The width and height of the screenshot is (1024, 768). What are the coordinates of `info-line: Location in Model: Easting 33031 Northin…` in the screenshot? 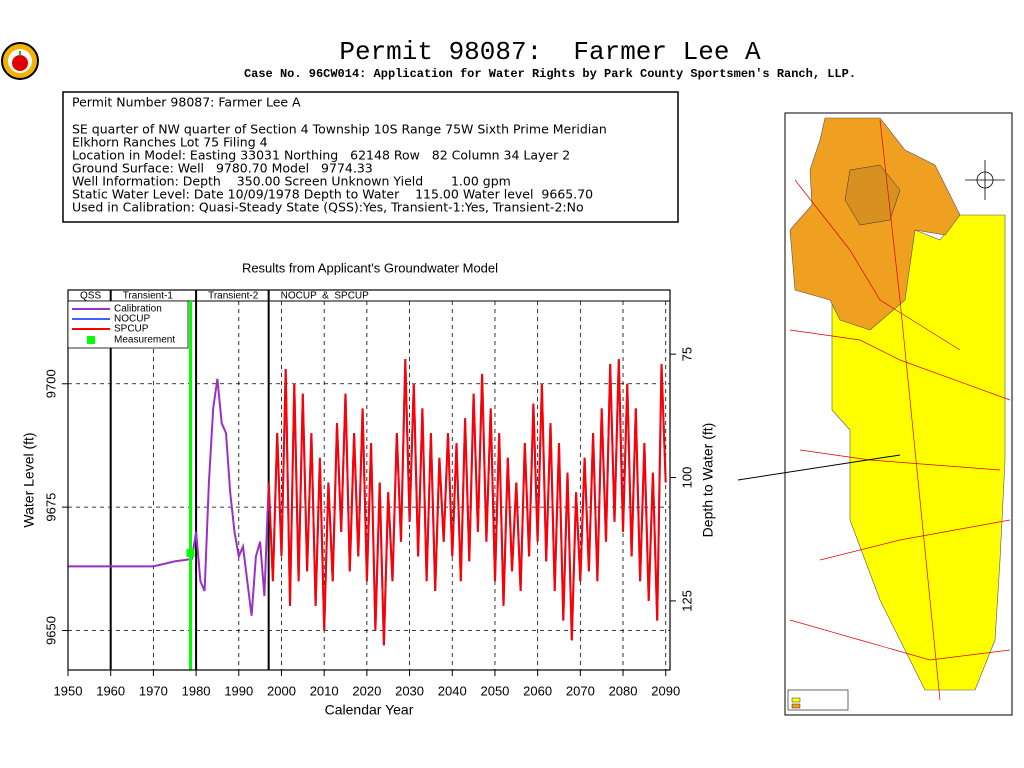 It's located at (321, 155).